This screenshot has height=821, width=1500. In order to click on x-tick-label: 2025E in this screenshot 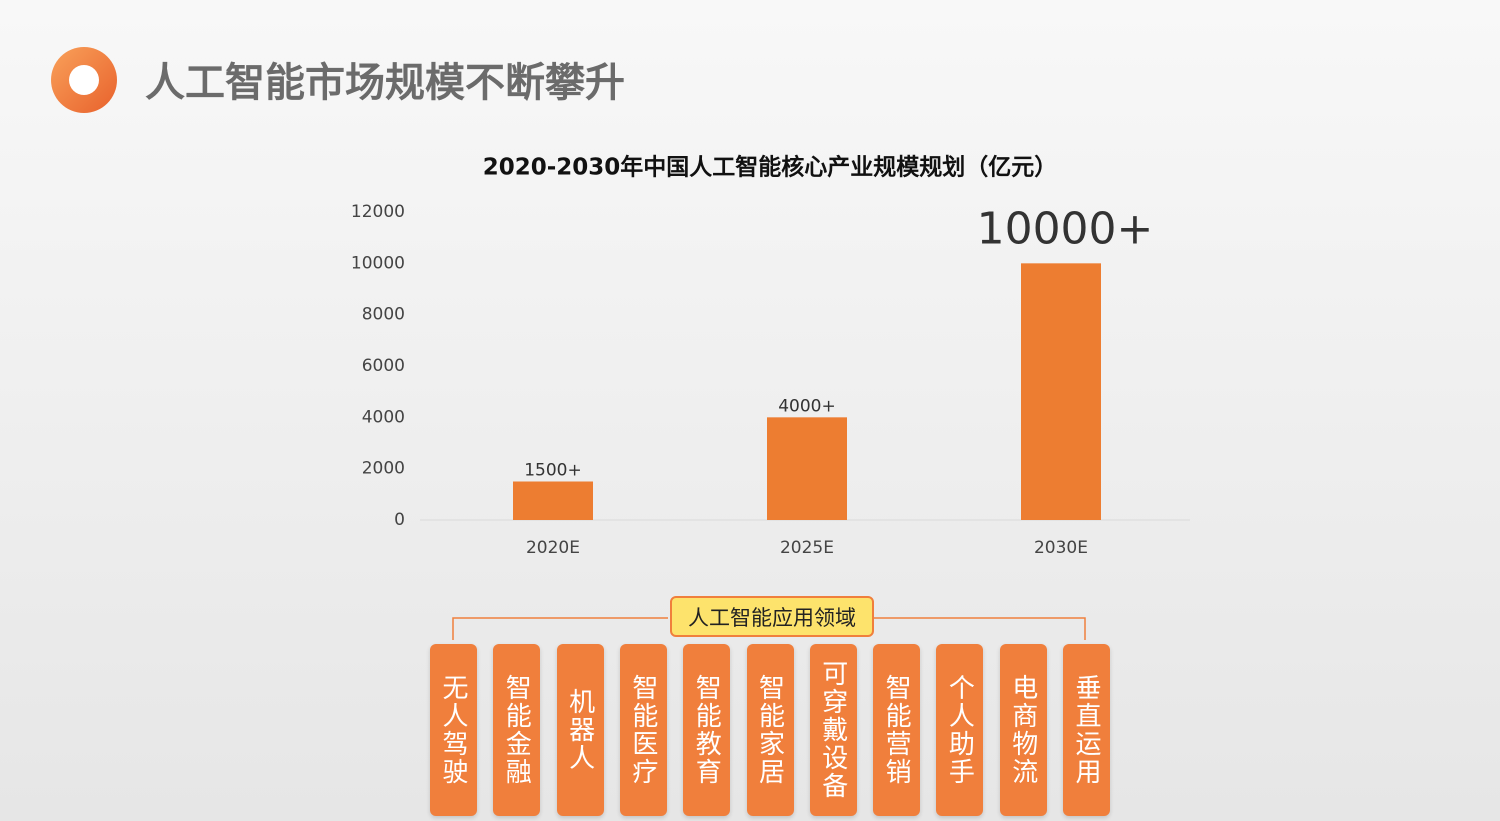, I will do `click(807, 548)`.